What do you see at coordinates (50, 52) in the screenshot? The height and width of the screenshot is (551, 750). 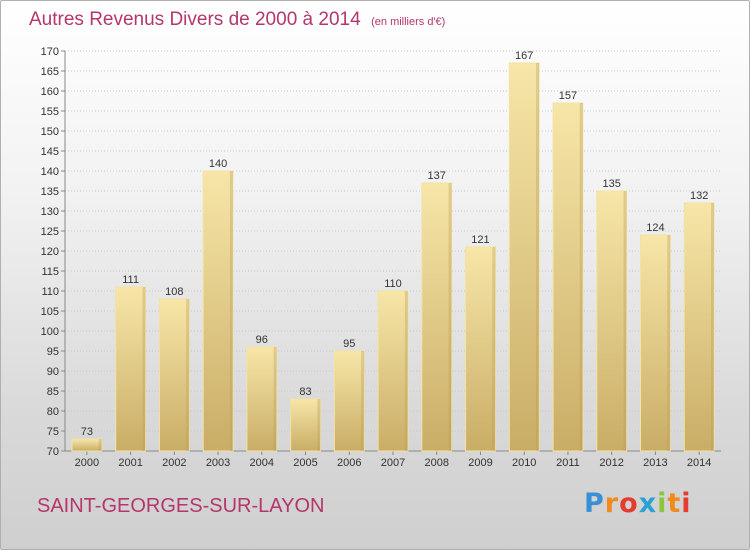 I see `y-tick-label: 170` at bounding box center [50, 52].